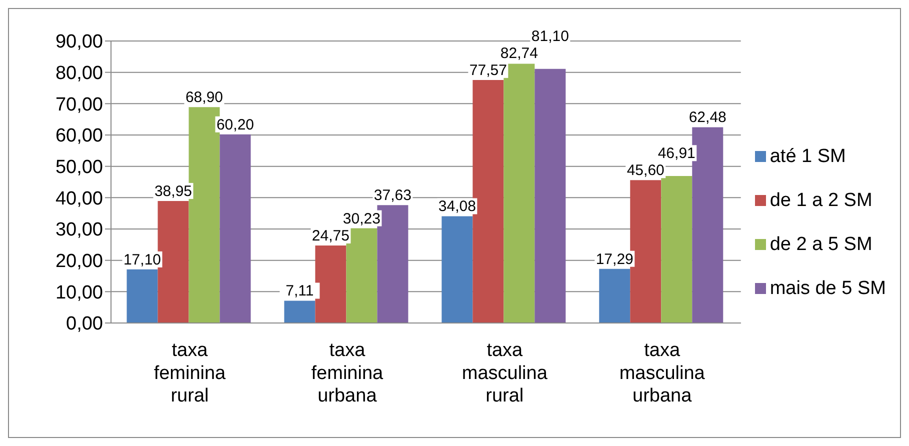  I want to click on data-label: 46,91, so click(677, 153).